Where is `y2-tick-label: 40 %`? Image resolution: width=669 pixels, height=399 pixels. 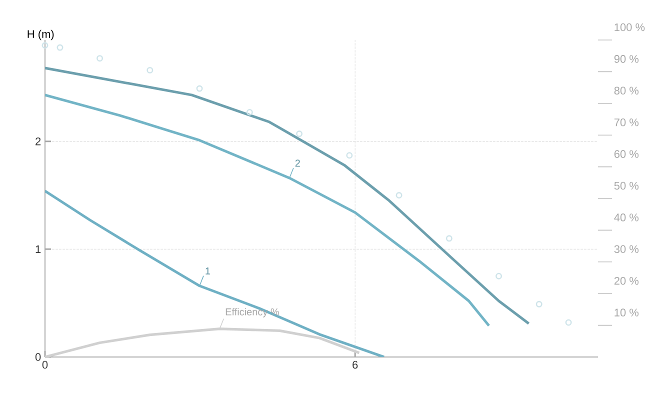 y2-tick-label: 40 % is located at coordinates (626, 218).